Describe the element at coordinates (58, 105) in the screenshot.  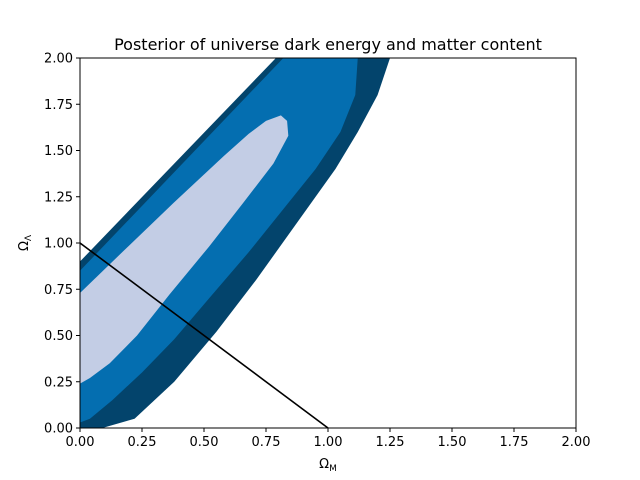
I see `y-tick-label: 1.75` at that location.